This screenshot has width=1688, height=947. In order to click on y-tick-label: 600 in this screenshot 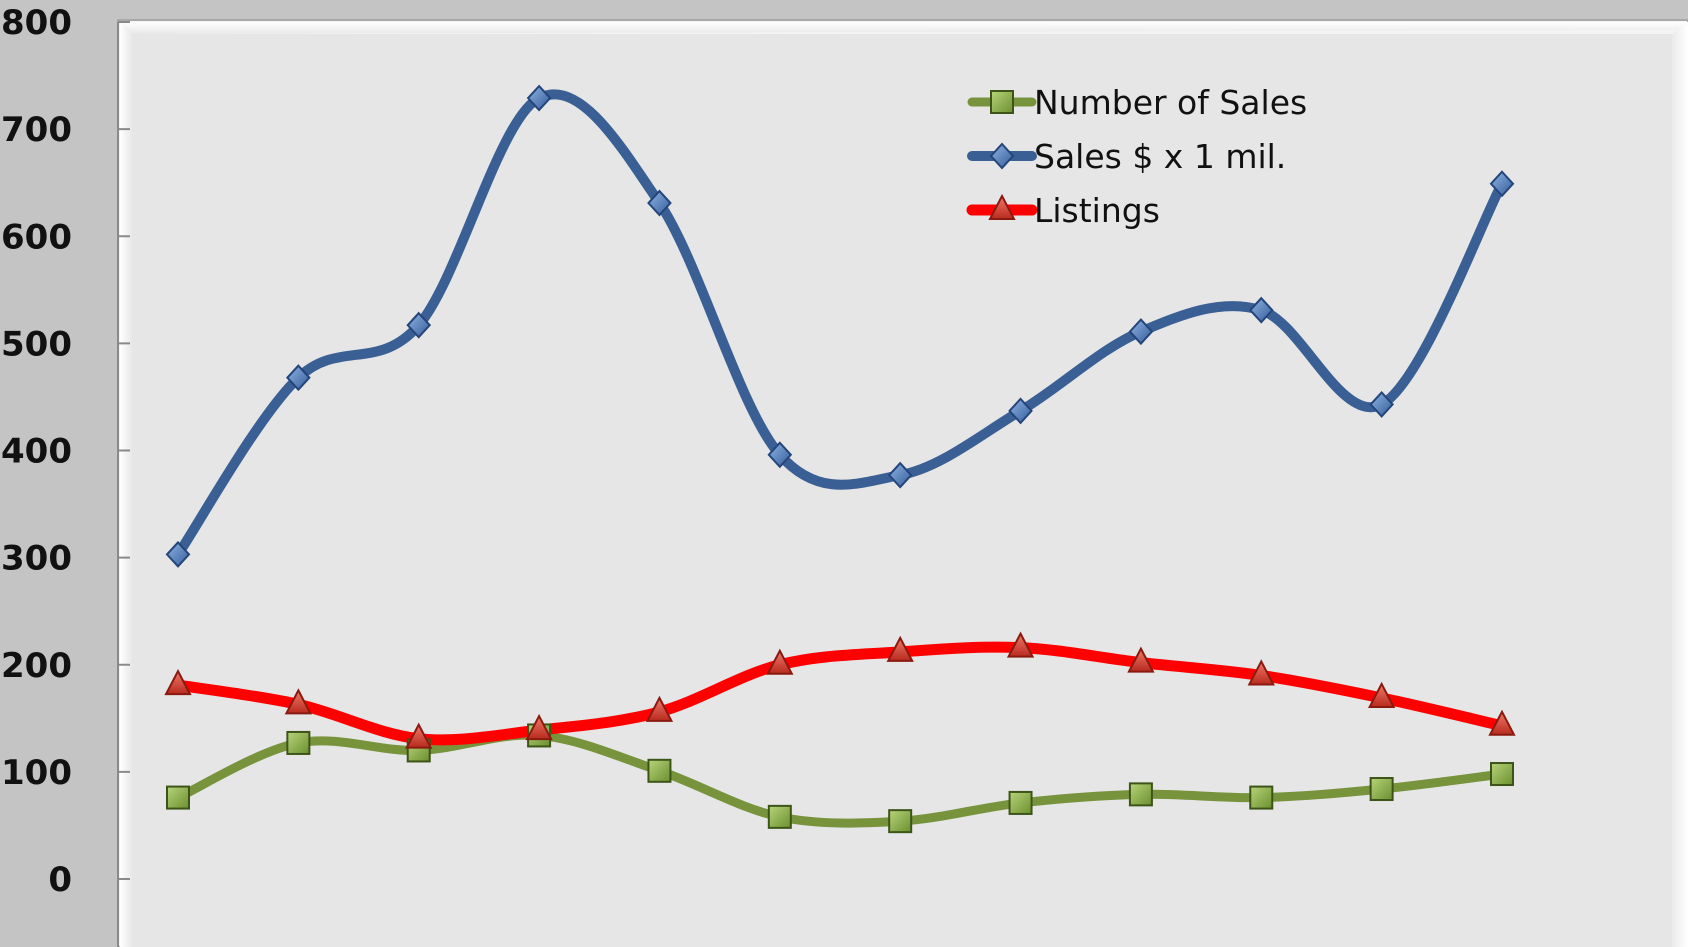, I will do `click(36, 237)`.